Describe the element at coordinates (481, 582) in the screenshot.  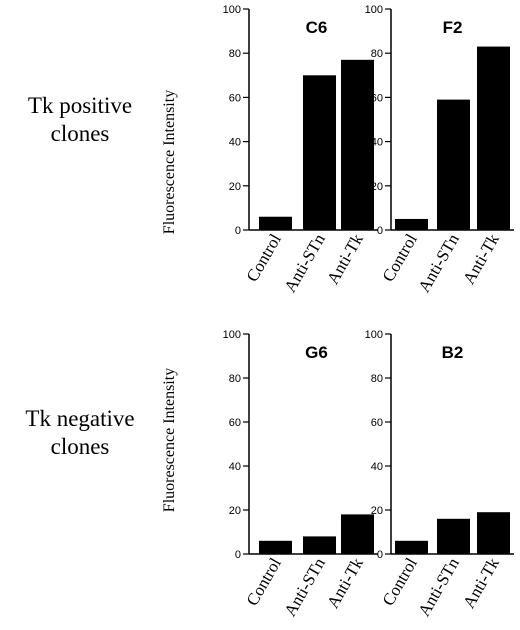
I see `category-label: Anti-Tk` at that location.